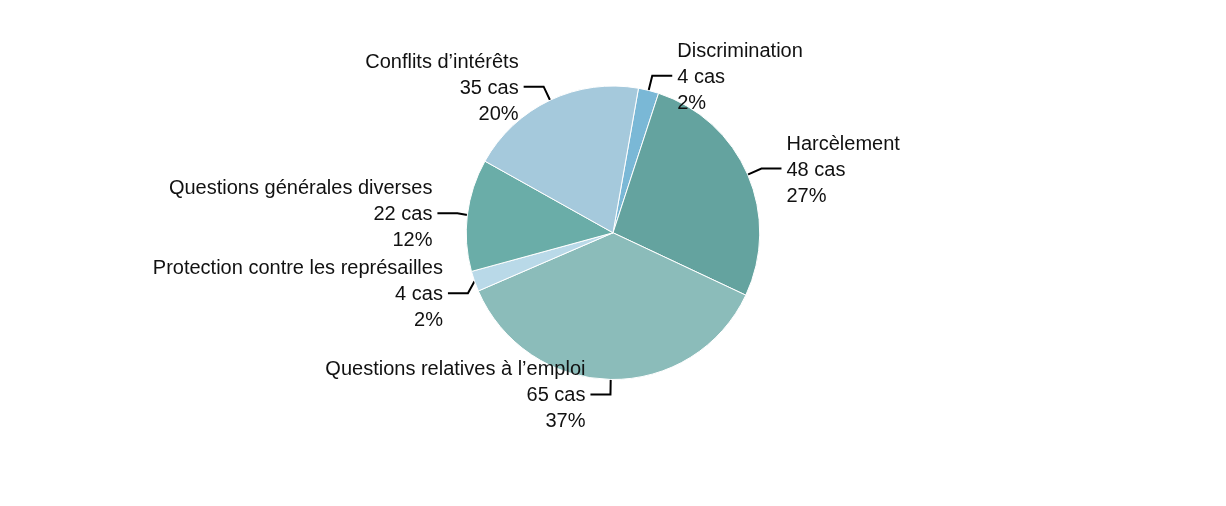  I want to click on data-label: 22 cas 12%, so click(403, 226).